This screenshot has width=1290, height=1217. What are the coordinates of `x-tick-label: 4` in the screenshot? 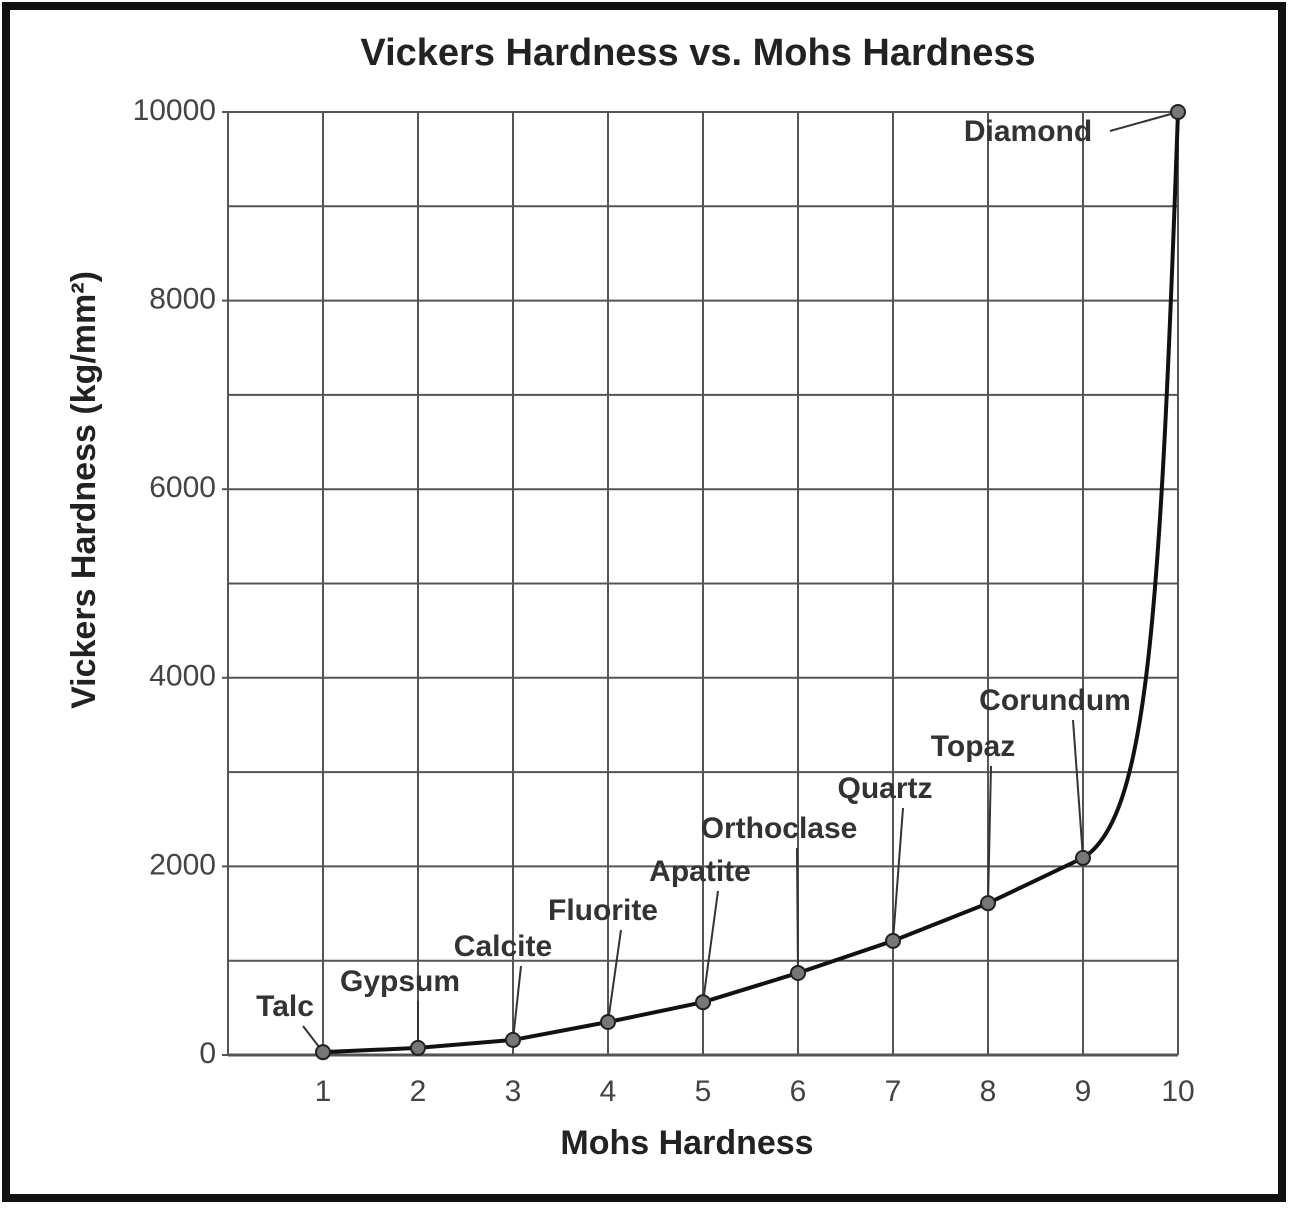 It's located at (608, 1091).